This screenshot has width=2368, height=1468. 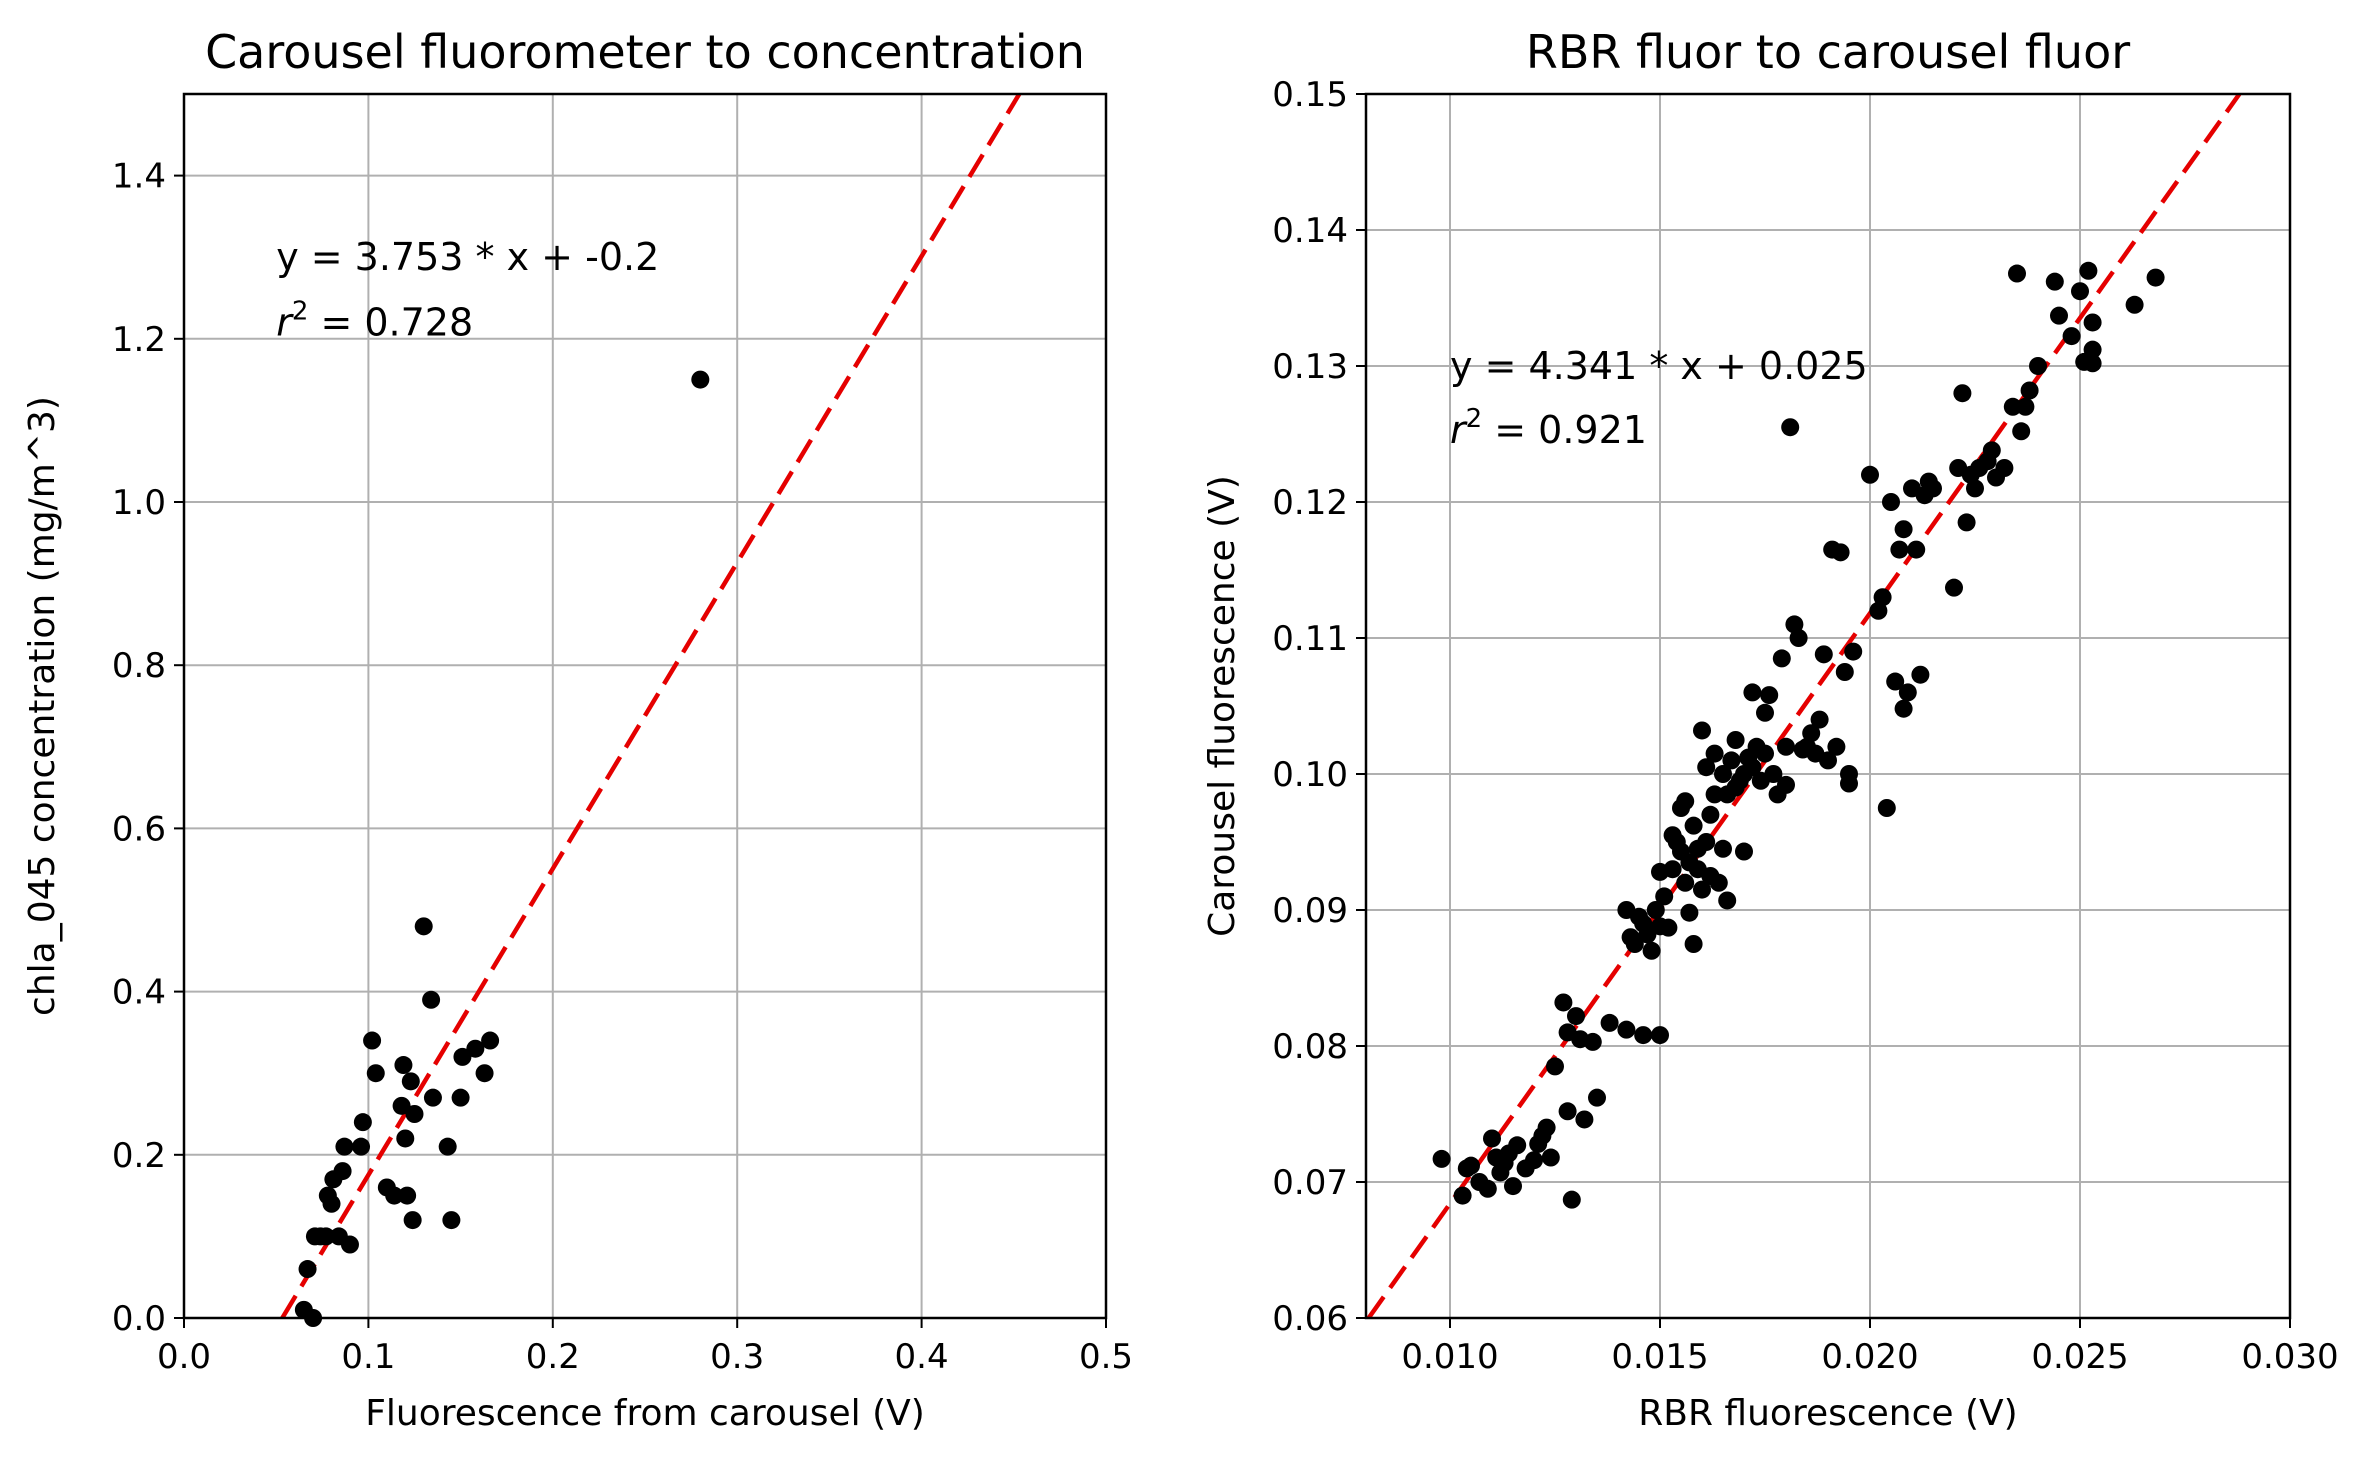 What do you see at coordinates (1869, 1357) in the screenshot?
I see `right-x-tick-label: 0.020` at bounding box center [1869, 1357].